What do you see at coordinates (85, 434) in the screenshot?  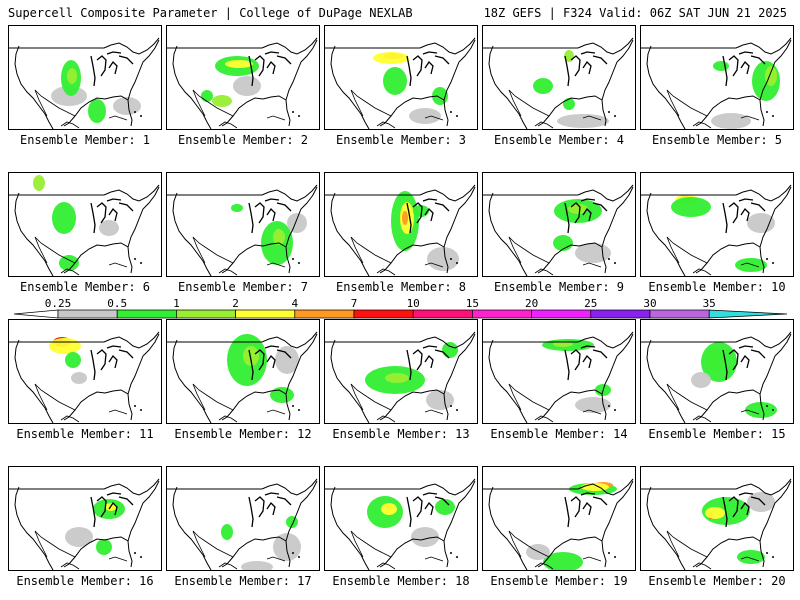 I see `ensemble-member-label: Ensemble Member: 11` at bounding box center [85, 434].